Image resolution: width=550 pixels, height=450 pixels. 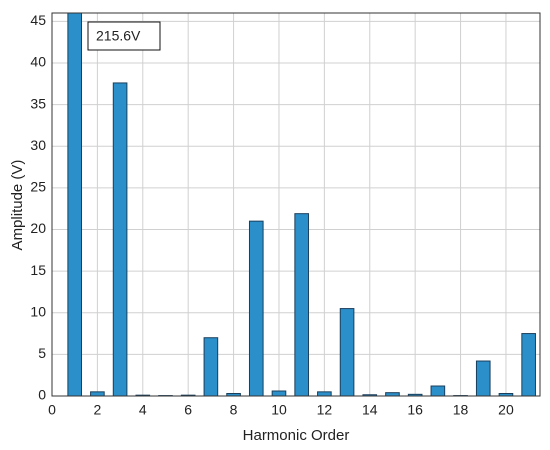 What do you see at coordinates (38, 20) in the screenshot?
I see `y-tick-label: 45` at bounding box center [38, 20].